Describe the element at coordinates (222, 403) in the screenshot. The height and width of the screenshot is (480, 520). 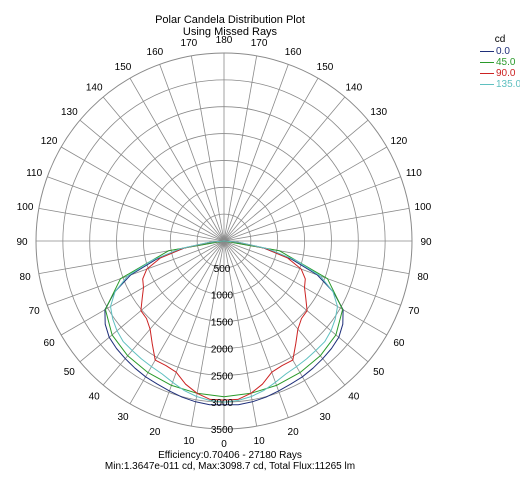
I see `radial-tick-label: 3000` at that location.